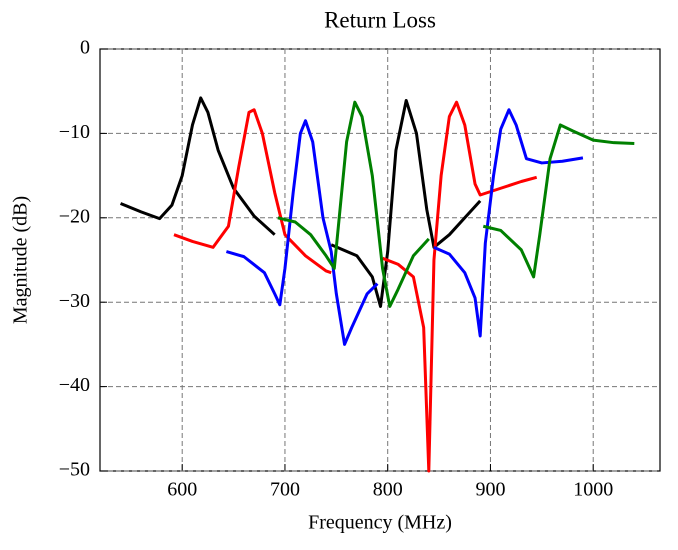 The height and width of the screenshot is (550, 678). What do you see at coordinates (285, 490) in the screenshot?
I see `x-tick-label: 700` at bounding box center [285, 490].